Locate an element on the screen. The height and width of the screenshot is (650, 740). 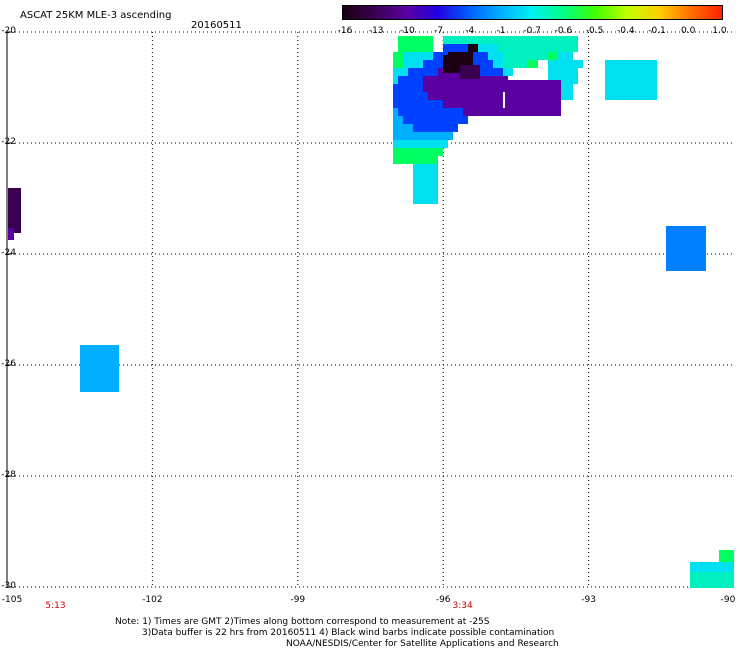
color-scale-tick-label: -7 is located at coordinates (439, 31).